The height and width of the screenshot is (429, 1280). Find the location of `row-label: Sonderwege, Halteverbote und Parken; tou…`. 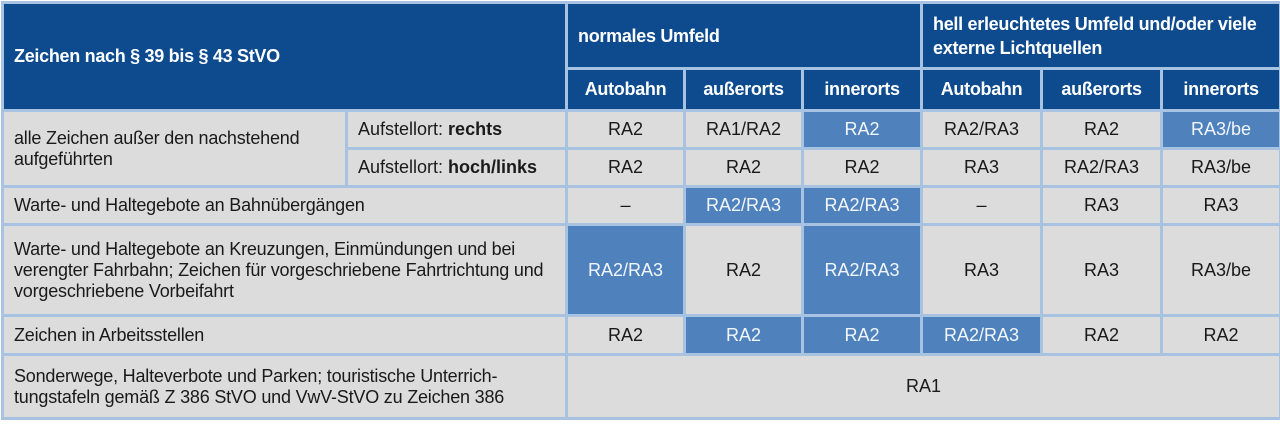

row-label: Sonderwege, Halteverbote und Parken; tou… is located at coordinates (285, 387).